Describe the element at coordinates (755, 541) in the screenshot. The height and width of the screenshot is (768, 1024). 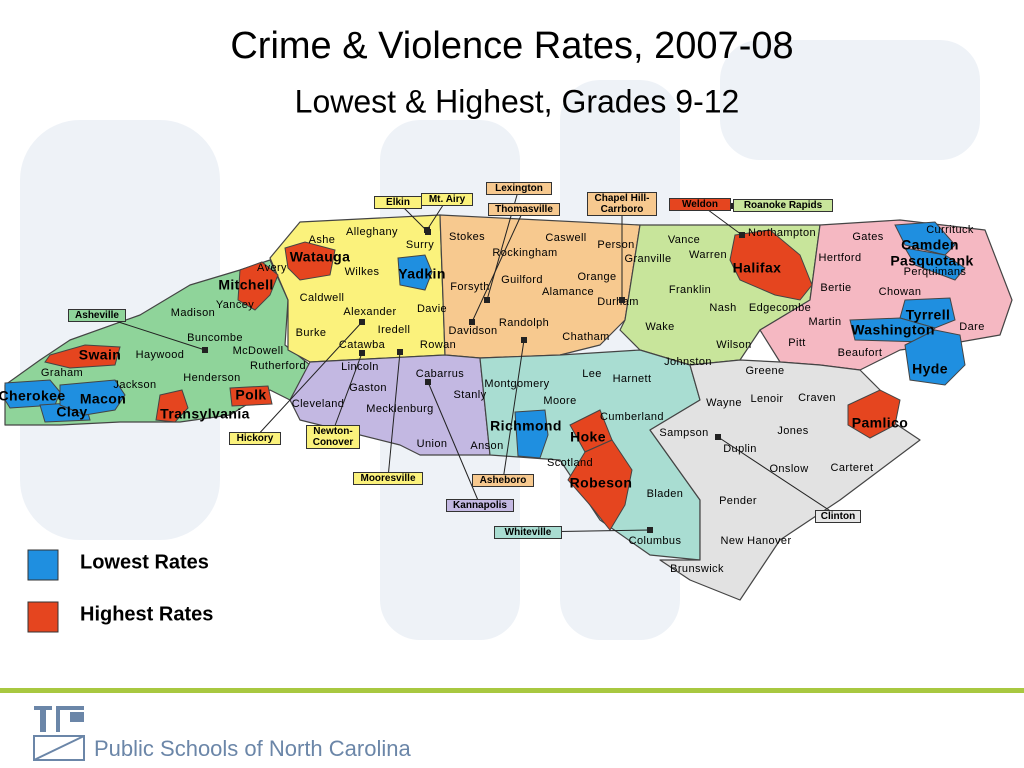
I see `county-label: New Hanover` at that location.